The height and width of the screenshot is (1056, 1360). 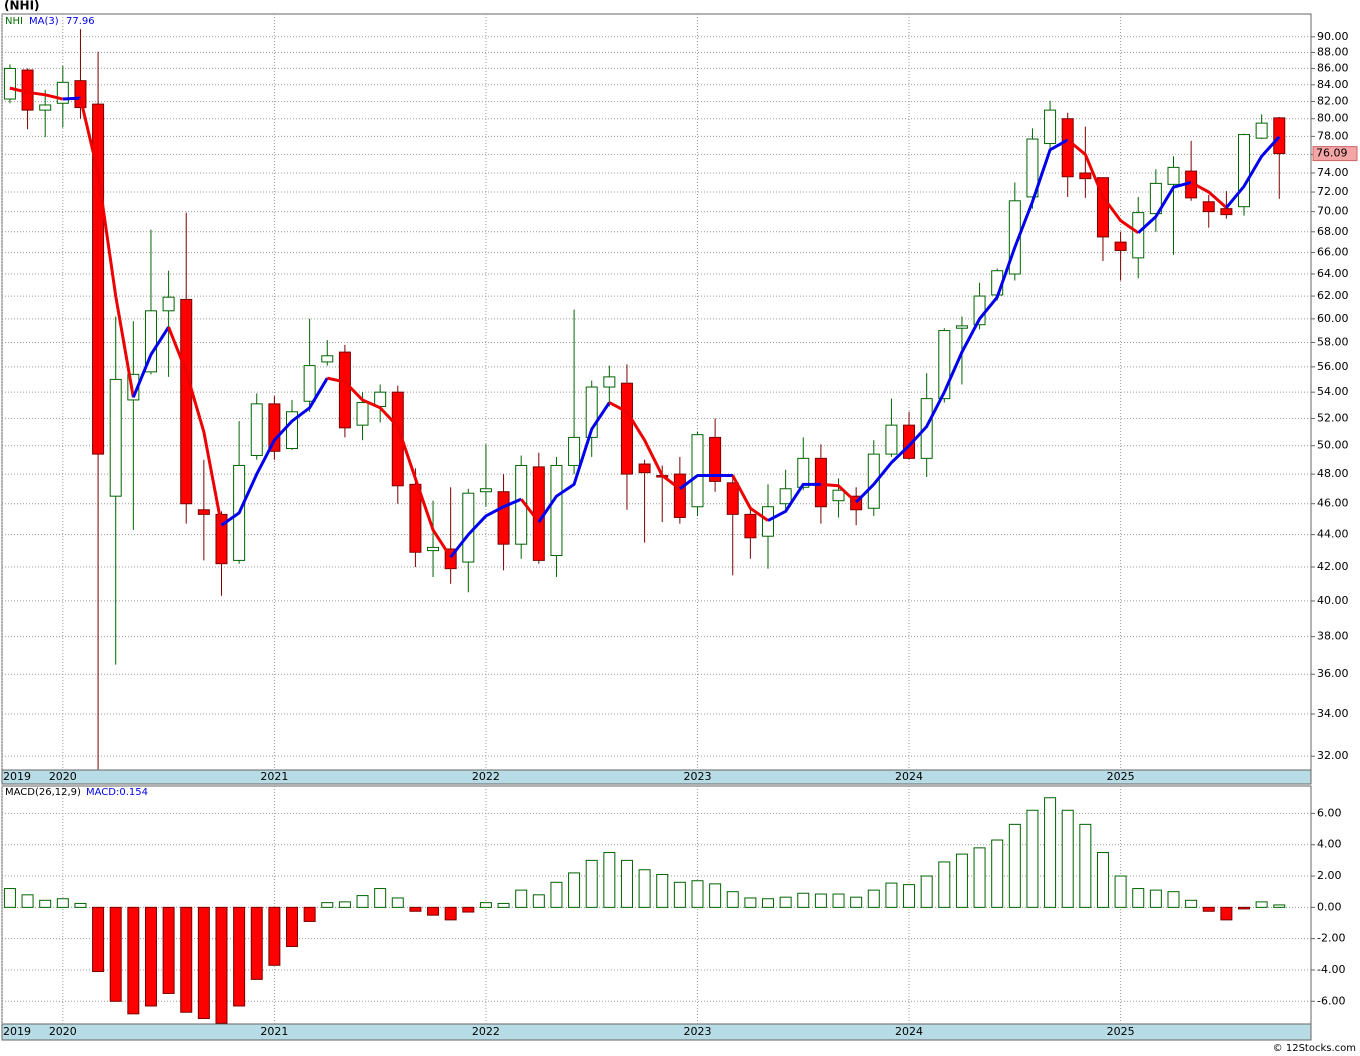 I want to click on y-tick-label: 80.00, so click(x=1333, y=118).